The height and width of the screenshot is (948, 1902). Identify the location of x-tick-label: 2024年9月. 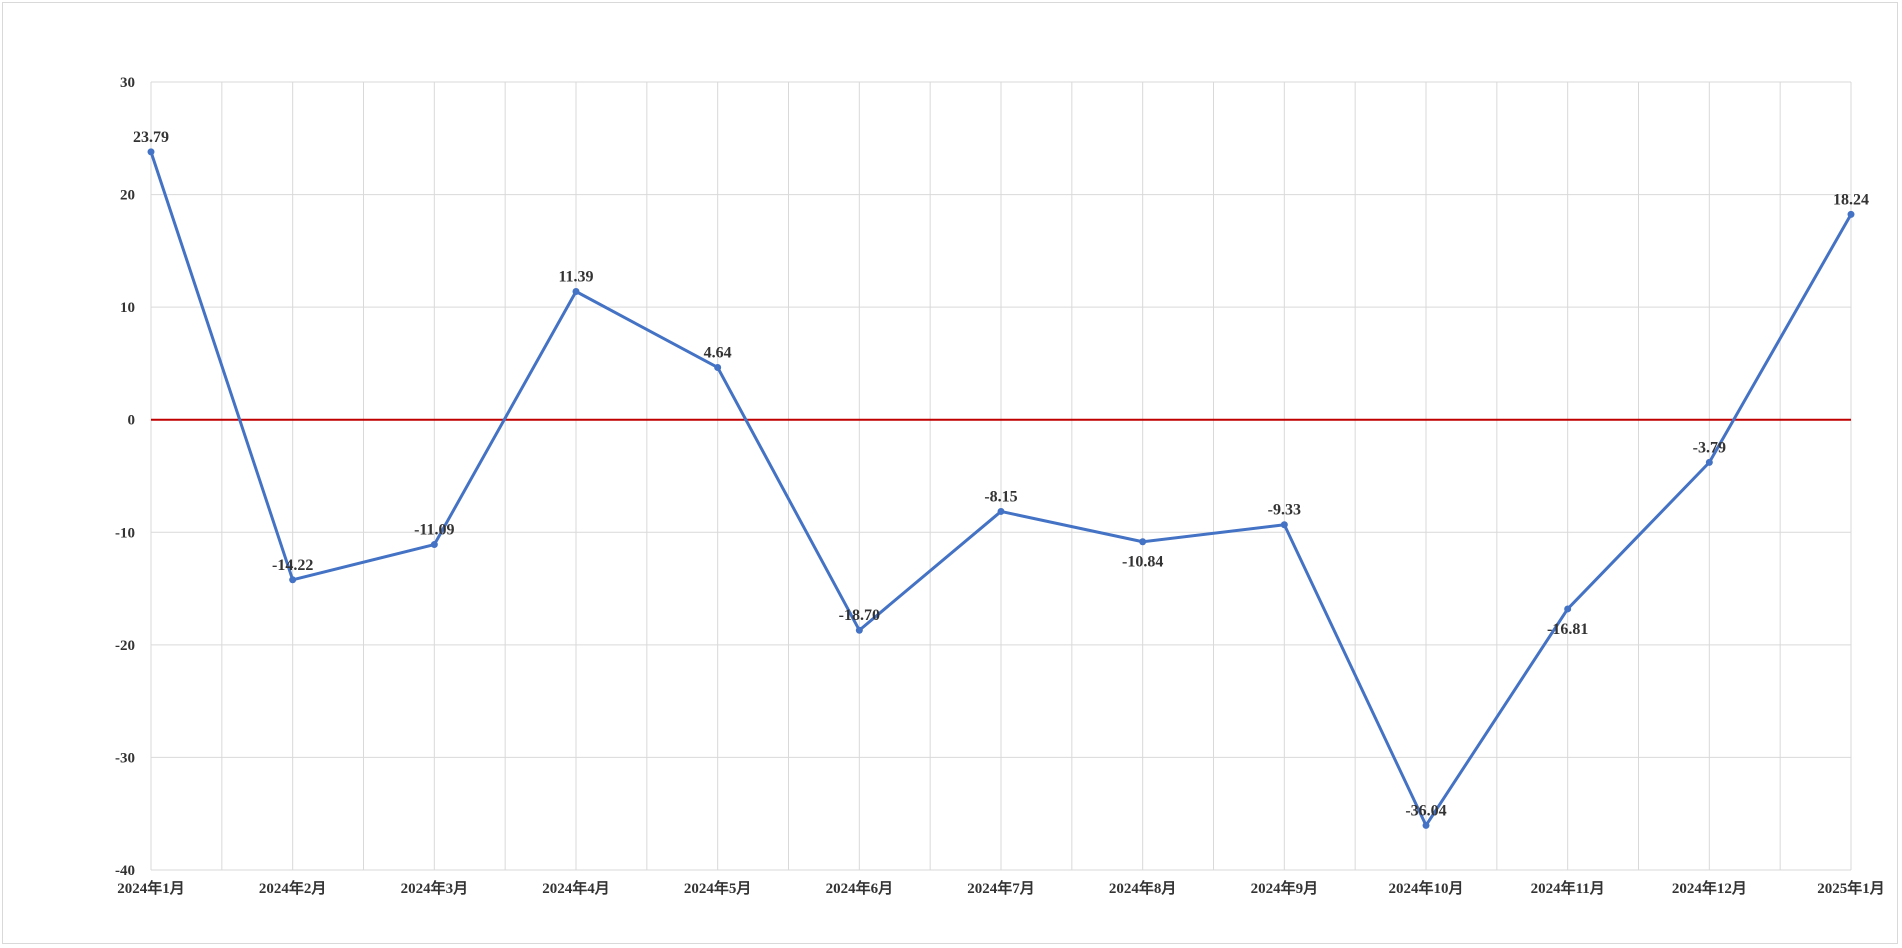
(1285, 888).